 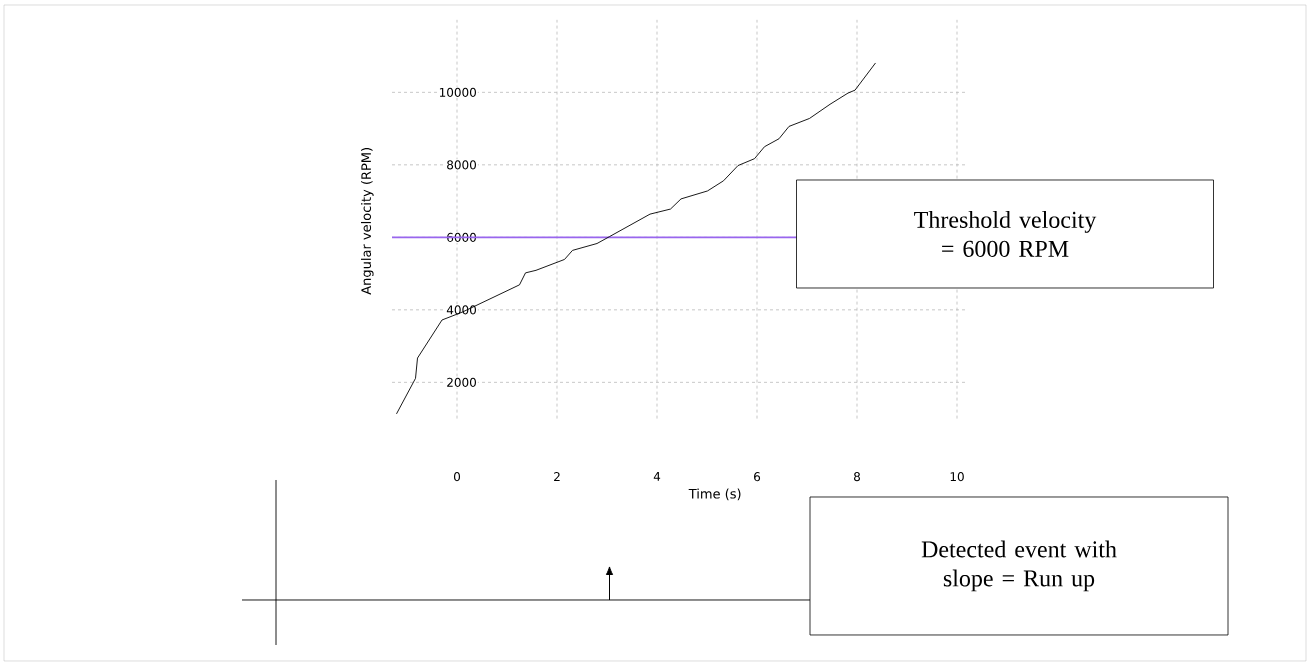 I want to click on y-tick-label: 2000, so click(x=462, y=382).